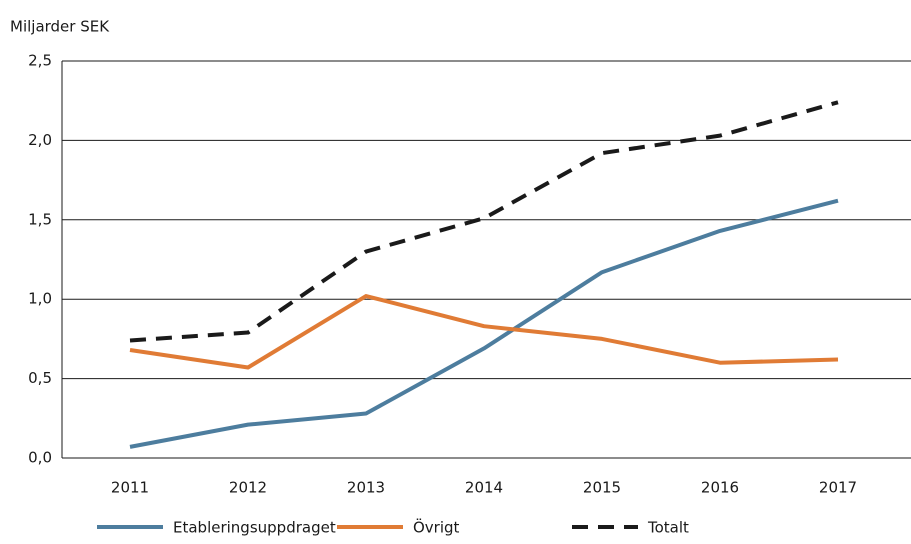 The width and height of the screenshot is (911, 544). I want to click on y-axis-label: Miljarder SEK, so click(60, 27).